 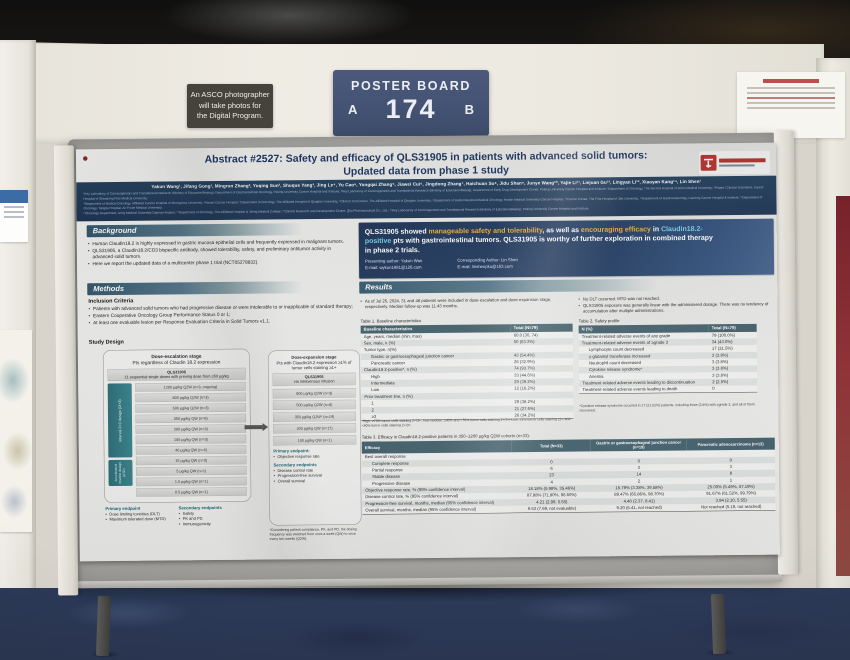 What do you see at coordinates (514, 286) in the screenshot?
I see `section-header-results: Results` at bounding box center [514, 286].